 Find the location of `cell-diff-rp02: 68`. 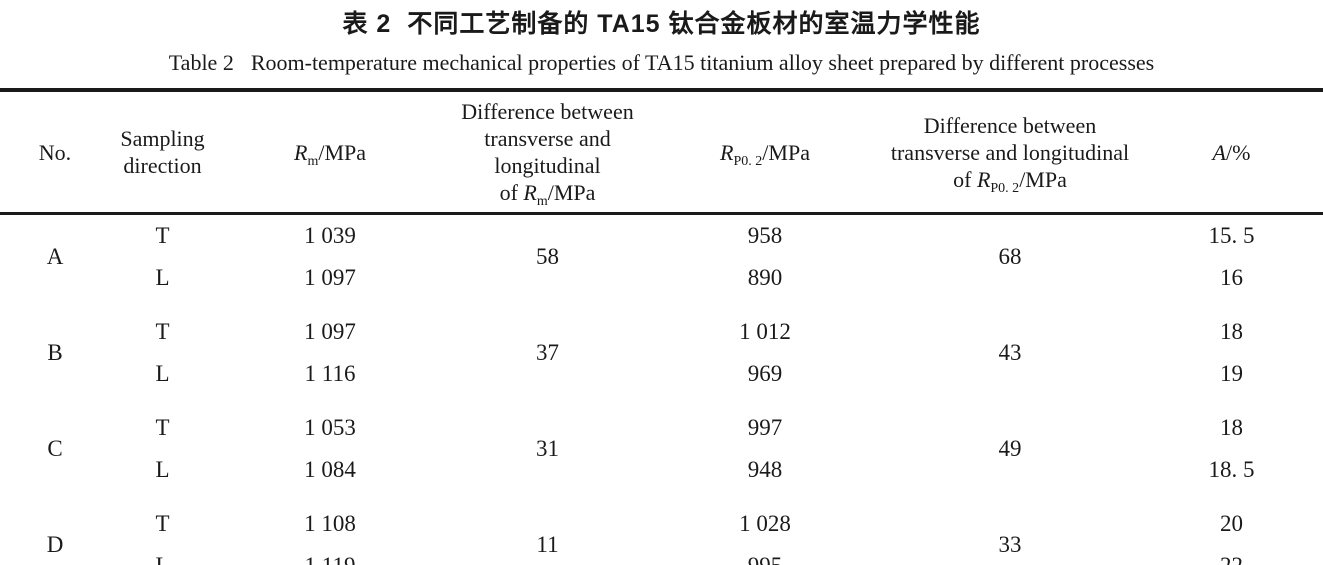

cell-diff-rp02: 68 is located at coordinates (1010, 256).